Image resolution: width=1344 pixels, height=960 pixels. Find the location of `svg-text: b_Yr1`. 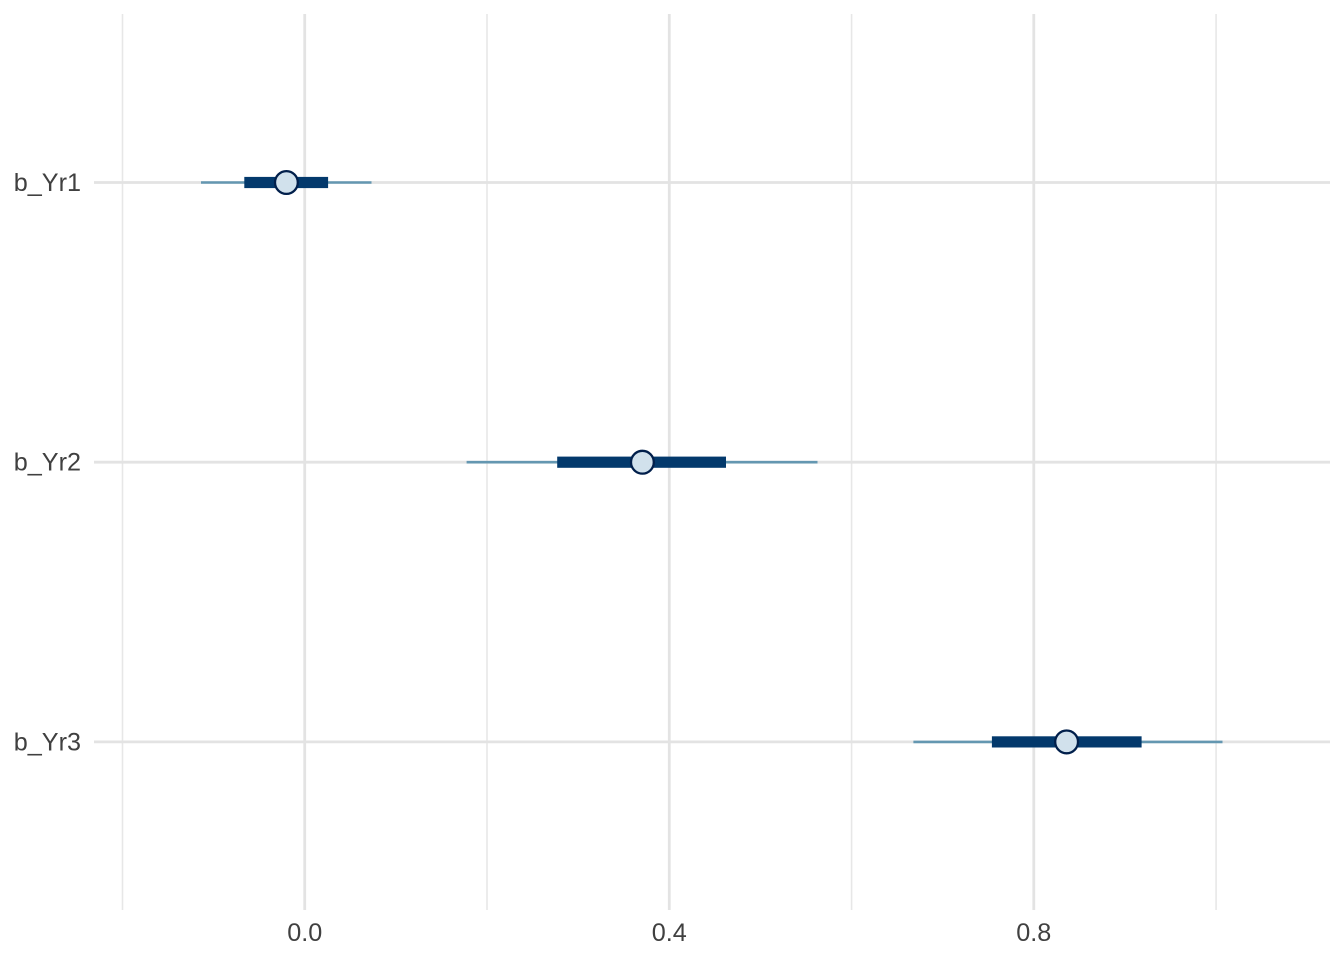

svg-text: b_Yr1 is located at coordinates (47, 183).